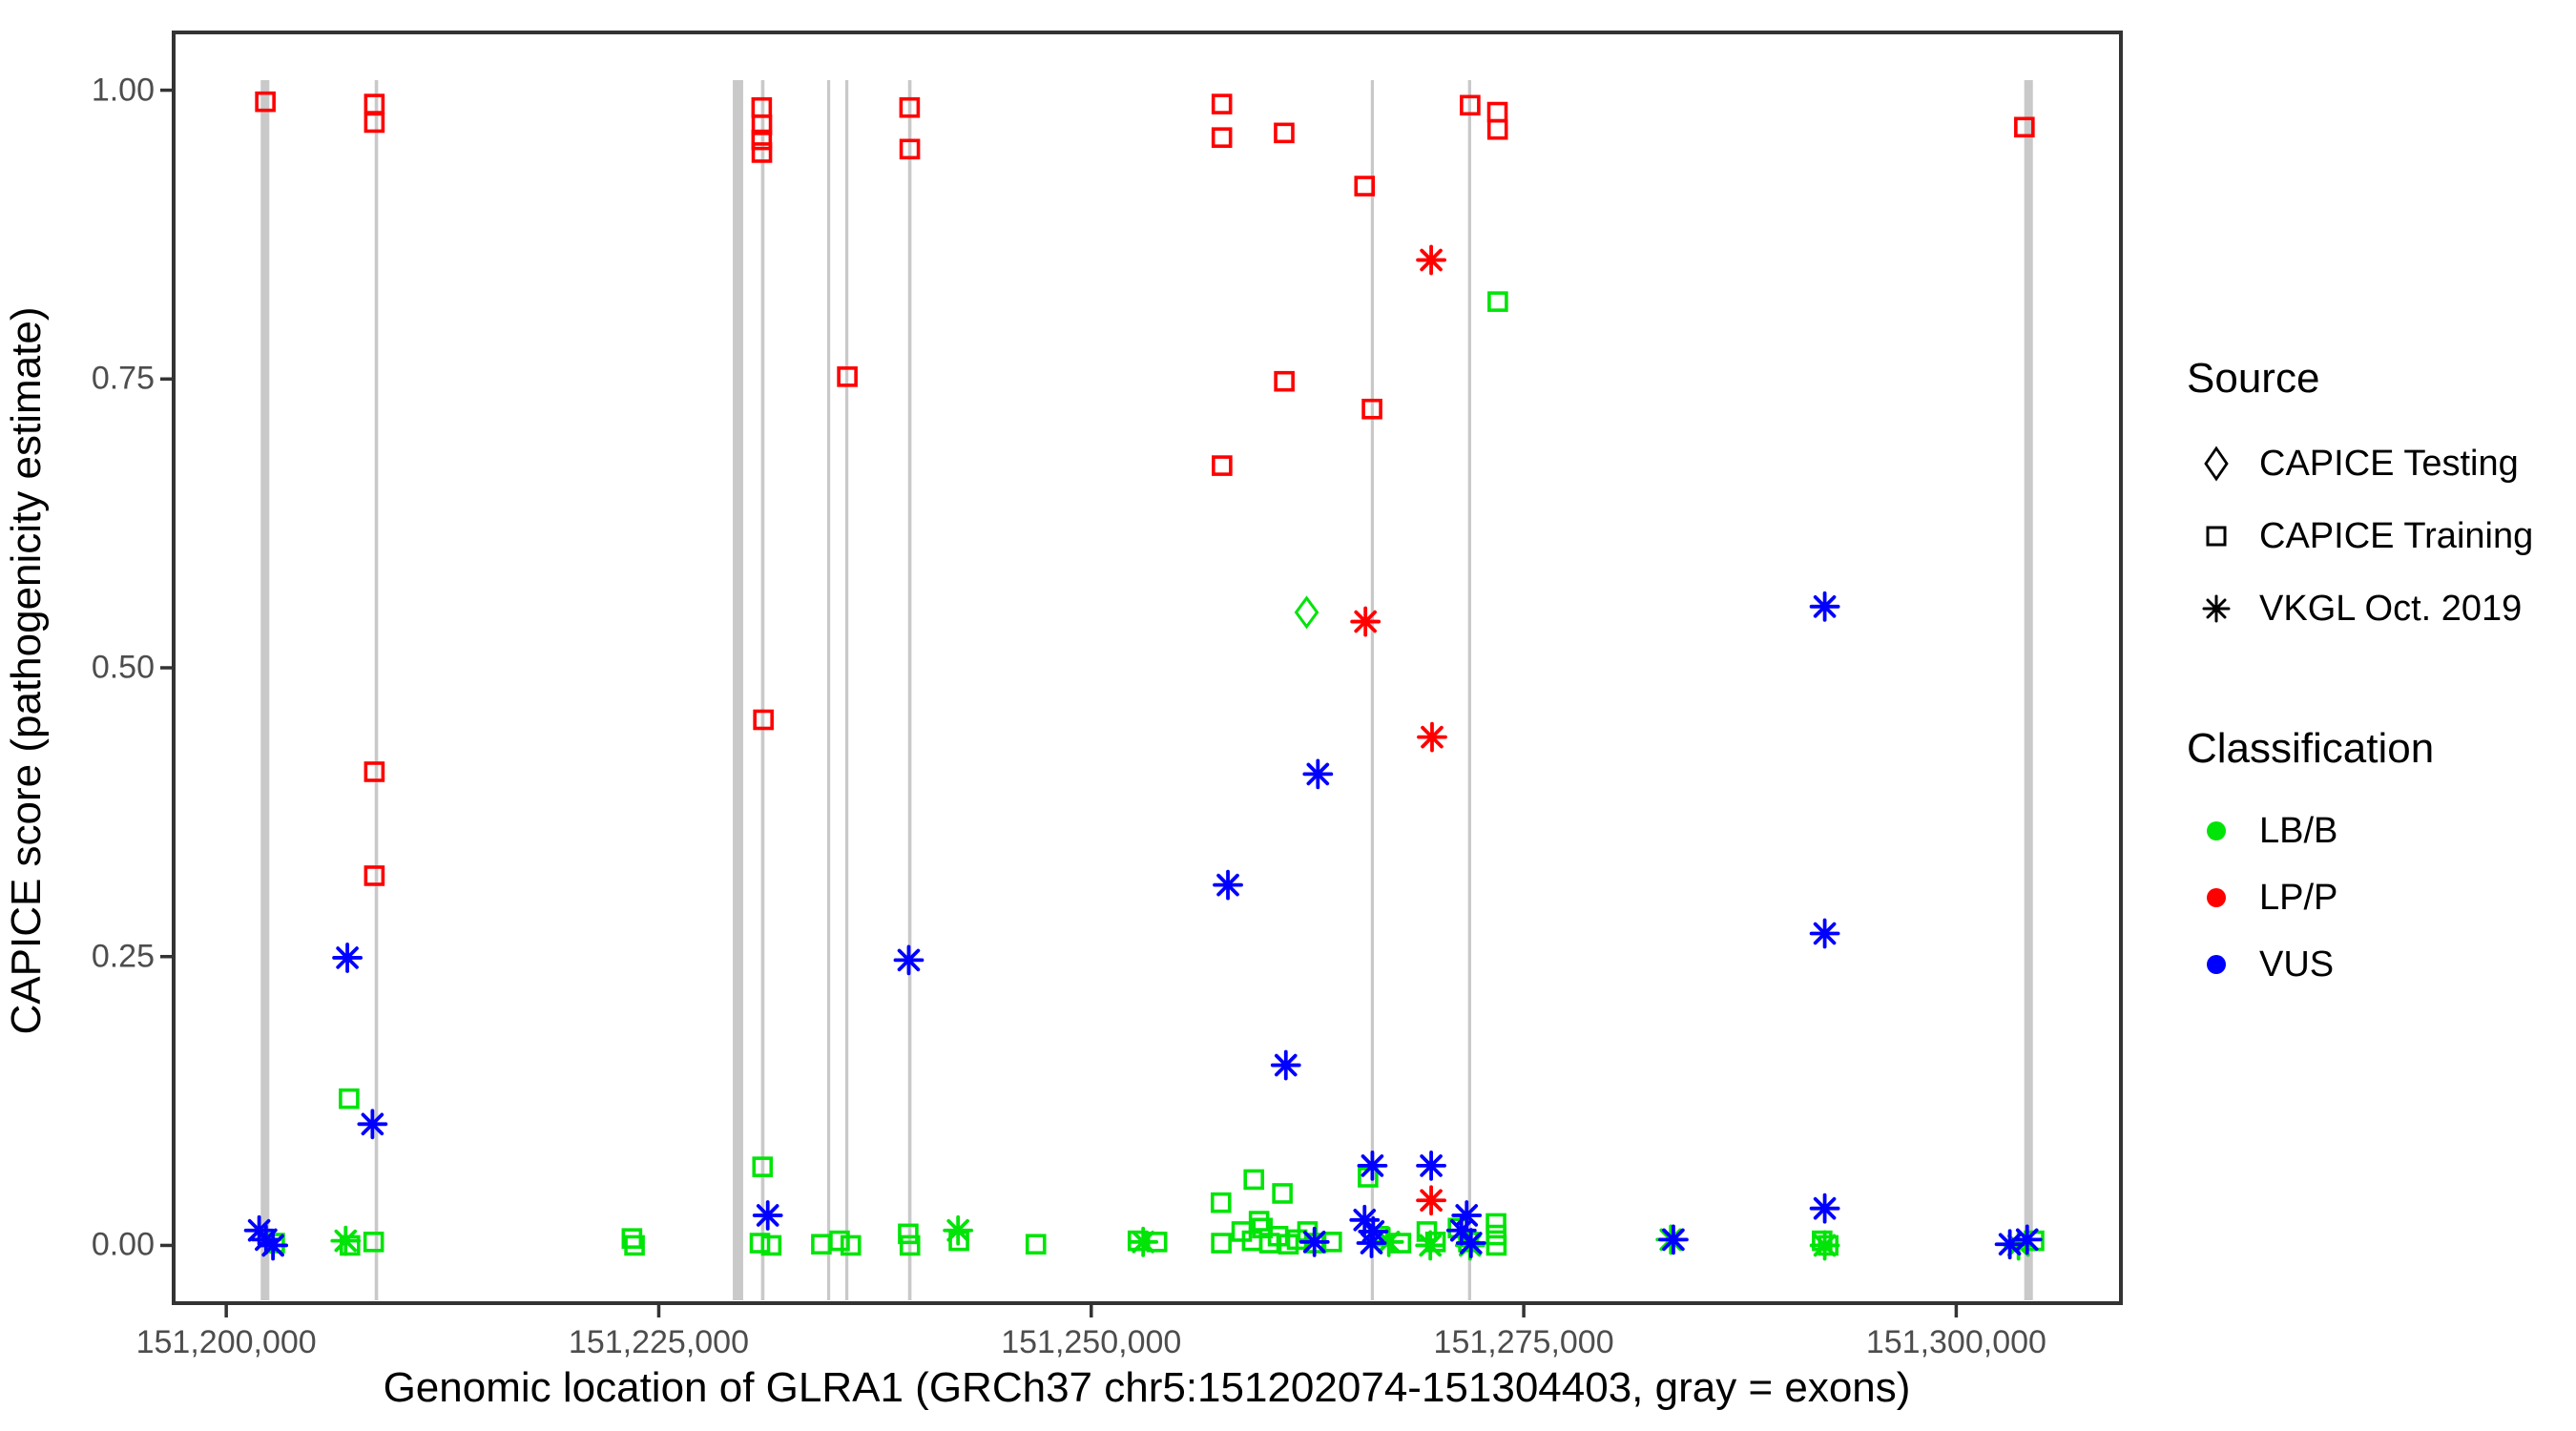 This screenshot has height=1431, width=2576. I want to click on legend-item-capice-training: CAPICE Training, so click(2377, 536).